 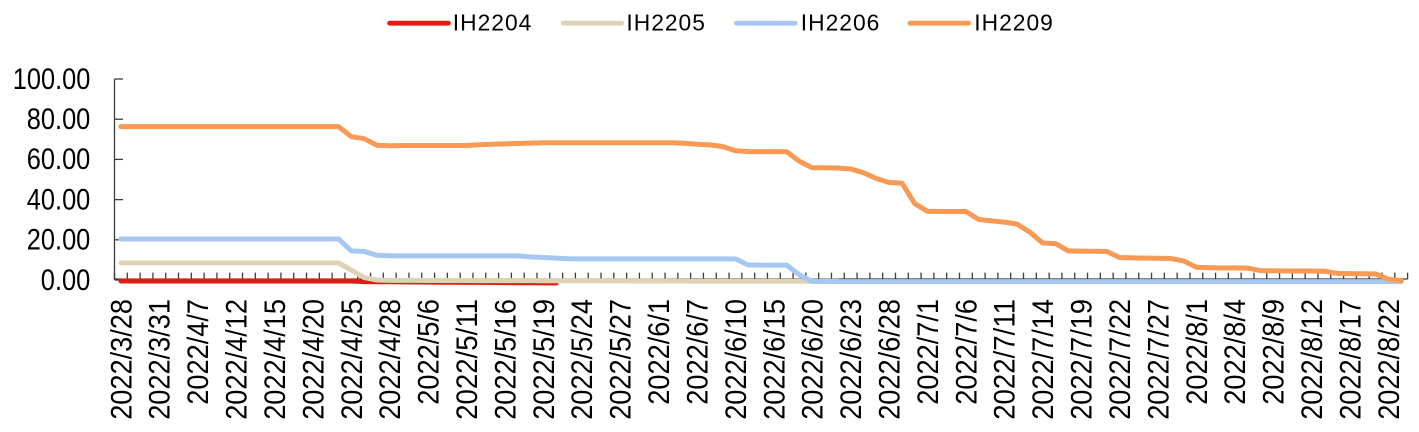 What do you see at coordinates (1350, 359) in the screenshot?
I see `svg-text: 2022/8/17` at bounding box center [1350, 359].